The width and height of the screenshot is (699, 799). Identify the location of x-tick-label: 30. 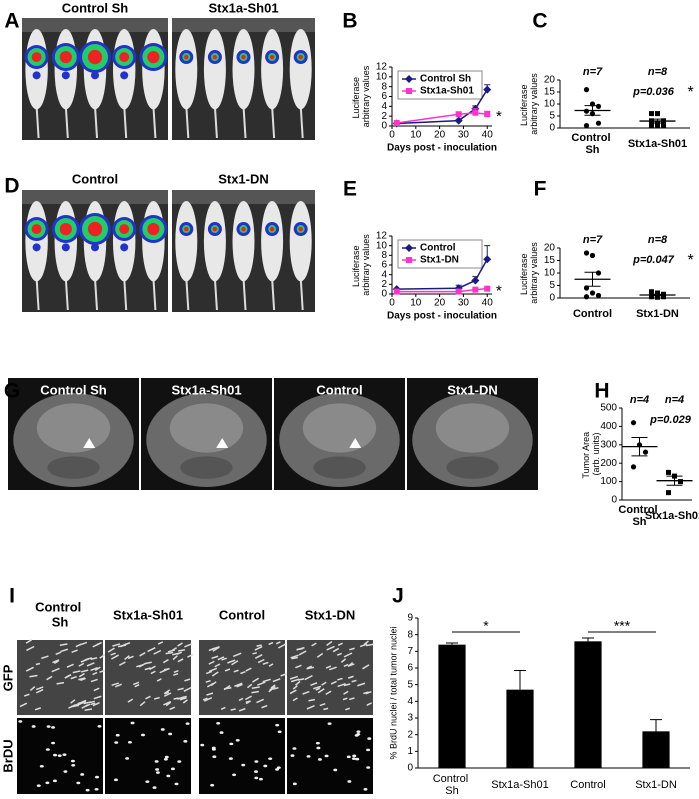
(464, 135).